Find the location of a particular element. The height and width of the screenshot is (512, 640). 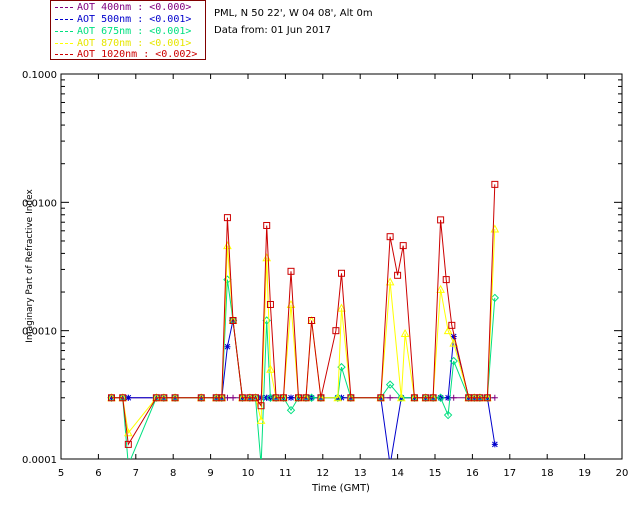

legend-label-400: AOT 400nm : <0.000> is located at coordinates (134, 7).